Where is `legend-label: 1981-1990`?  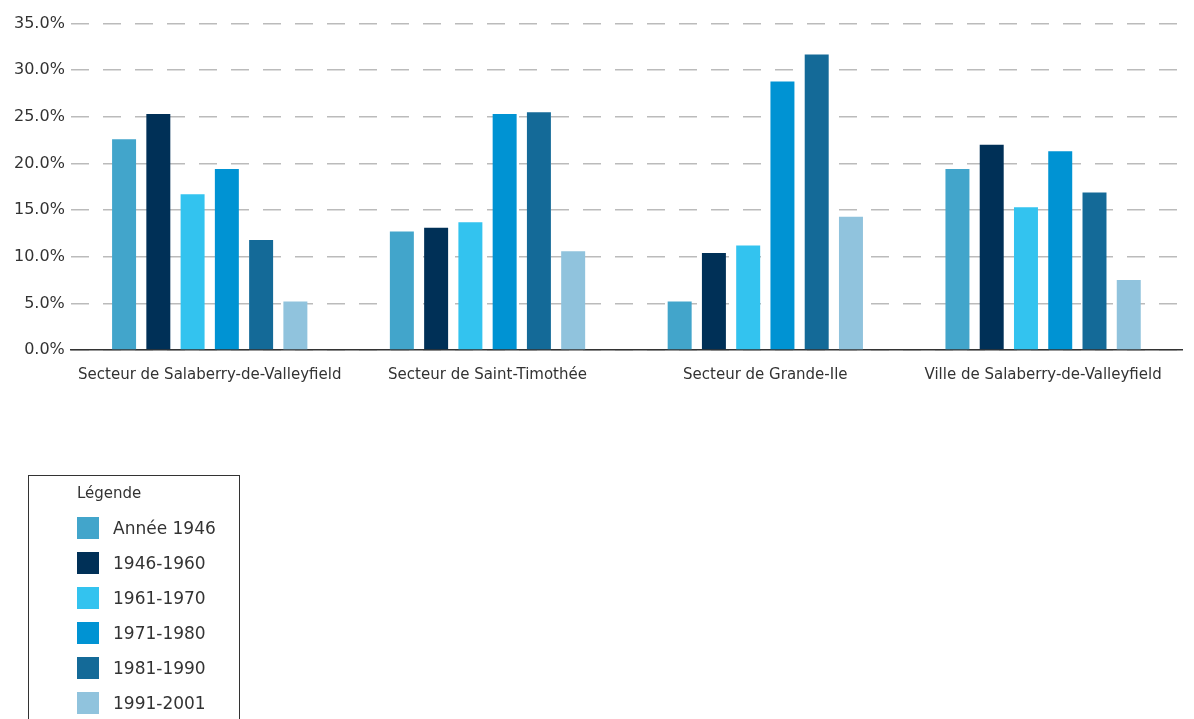
legend-label: 1981-1990 is located at coordinates (159, 667).